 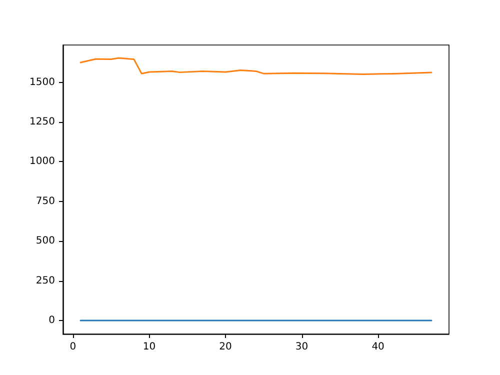 What do you see at coordinates (73, 347) in the screenshot?
I see `x-tick-label: 0` at bounding box center [73, 347].